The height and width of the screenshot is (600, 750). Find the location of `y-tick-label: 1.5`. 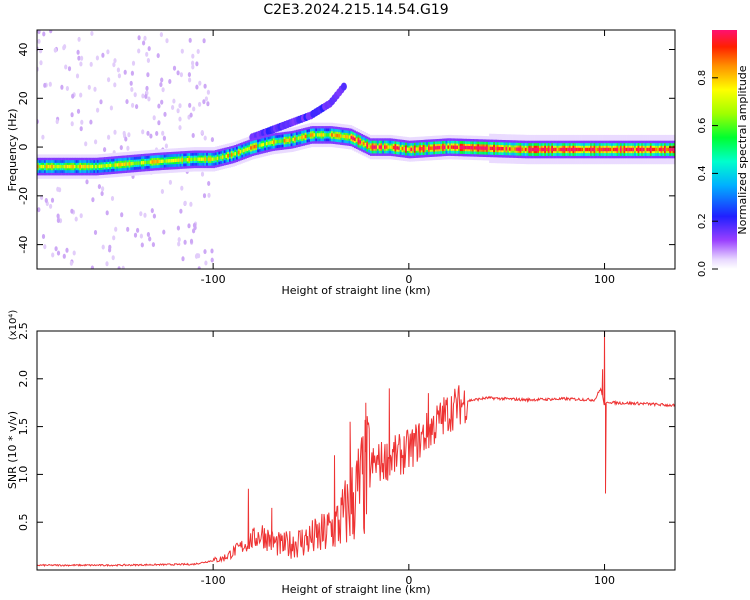

y-tick-label: 1.5 is located at coordinates (23, 427).